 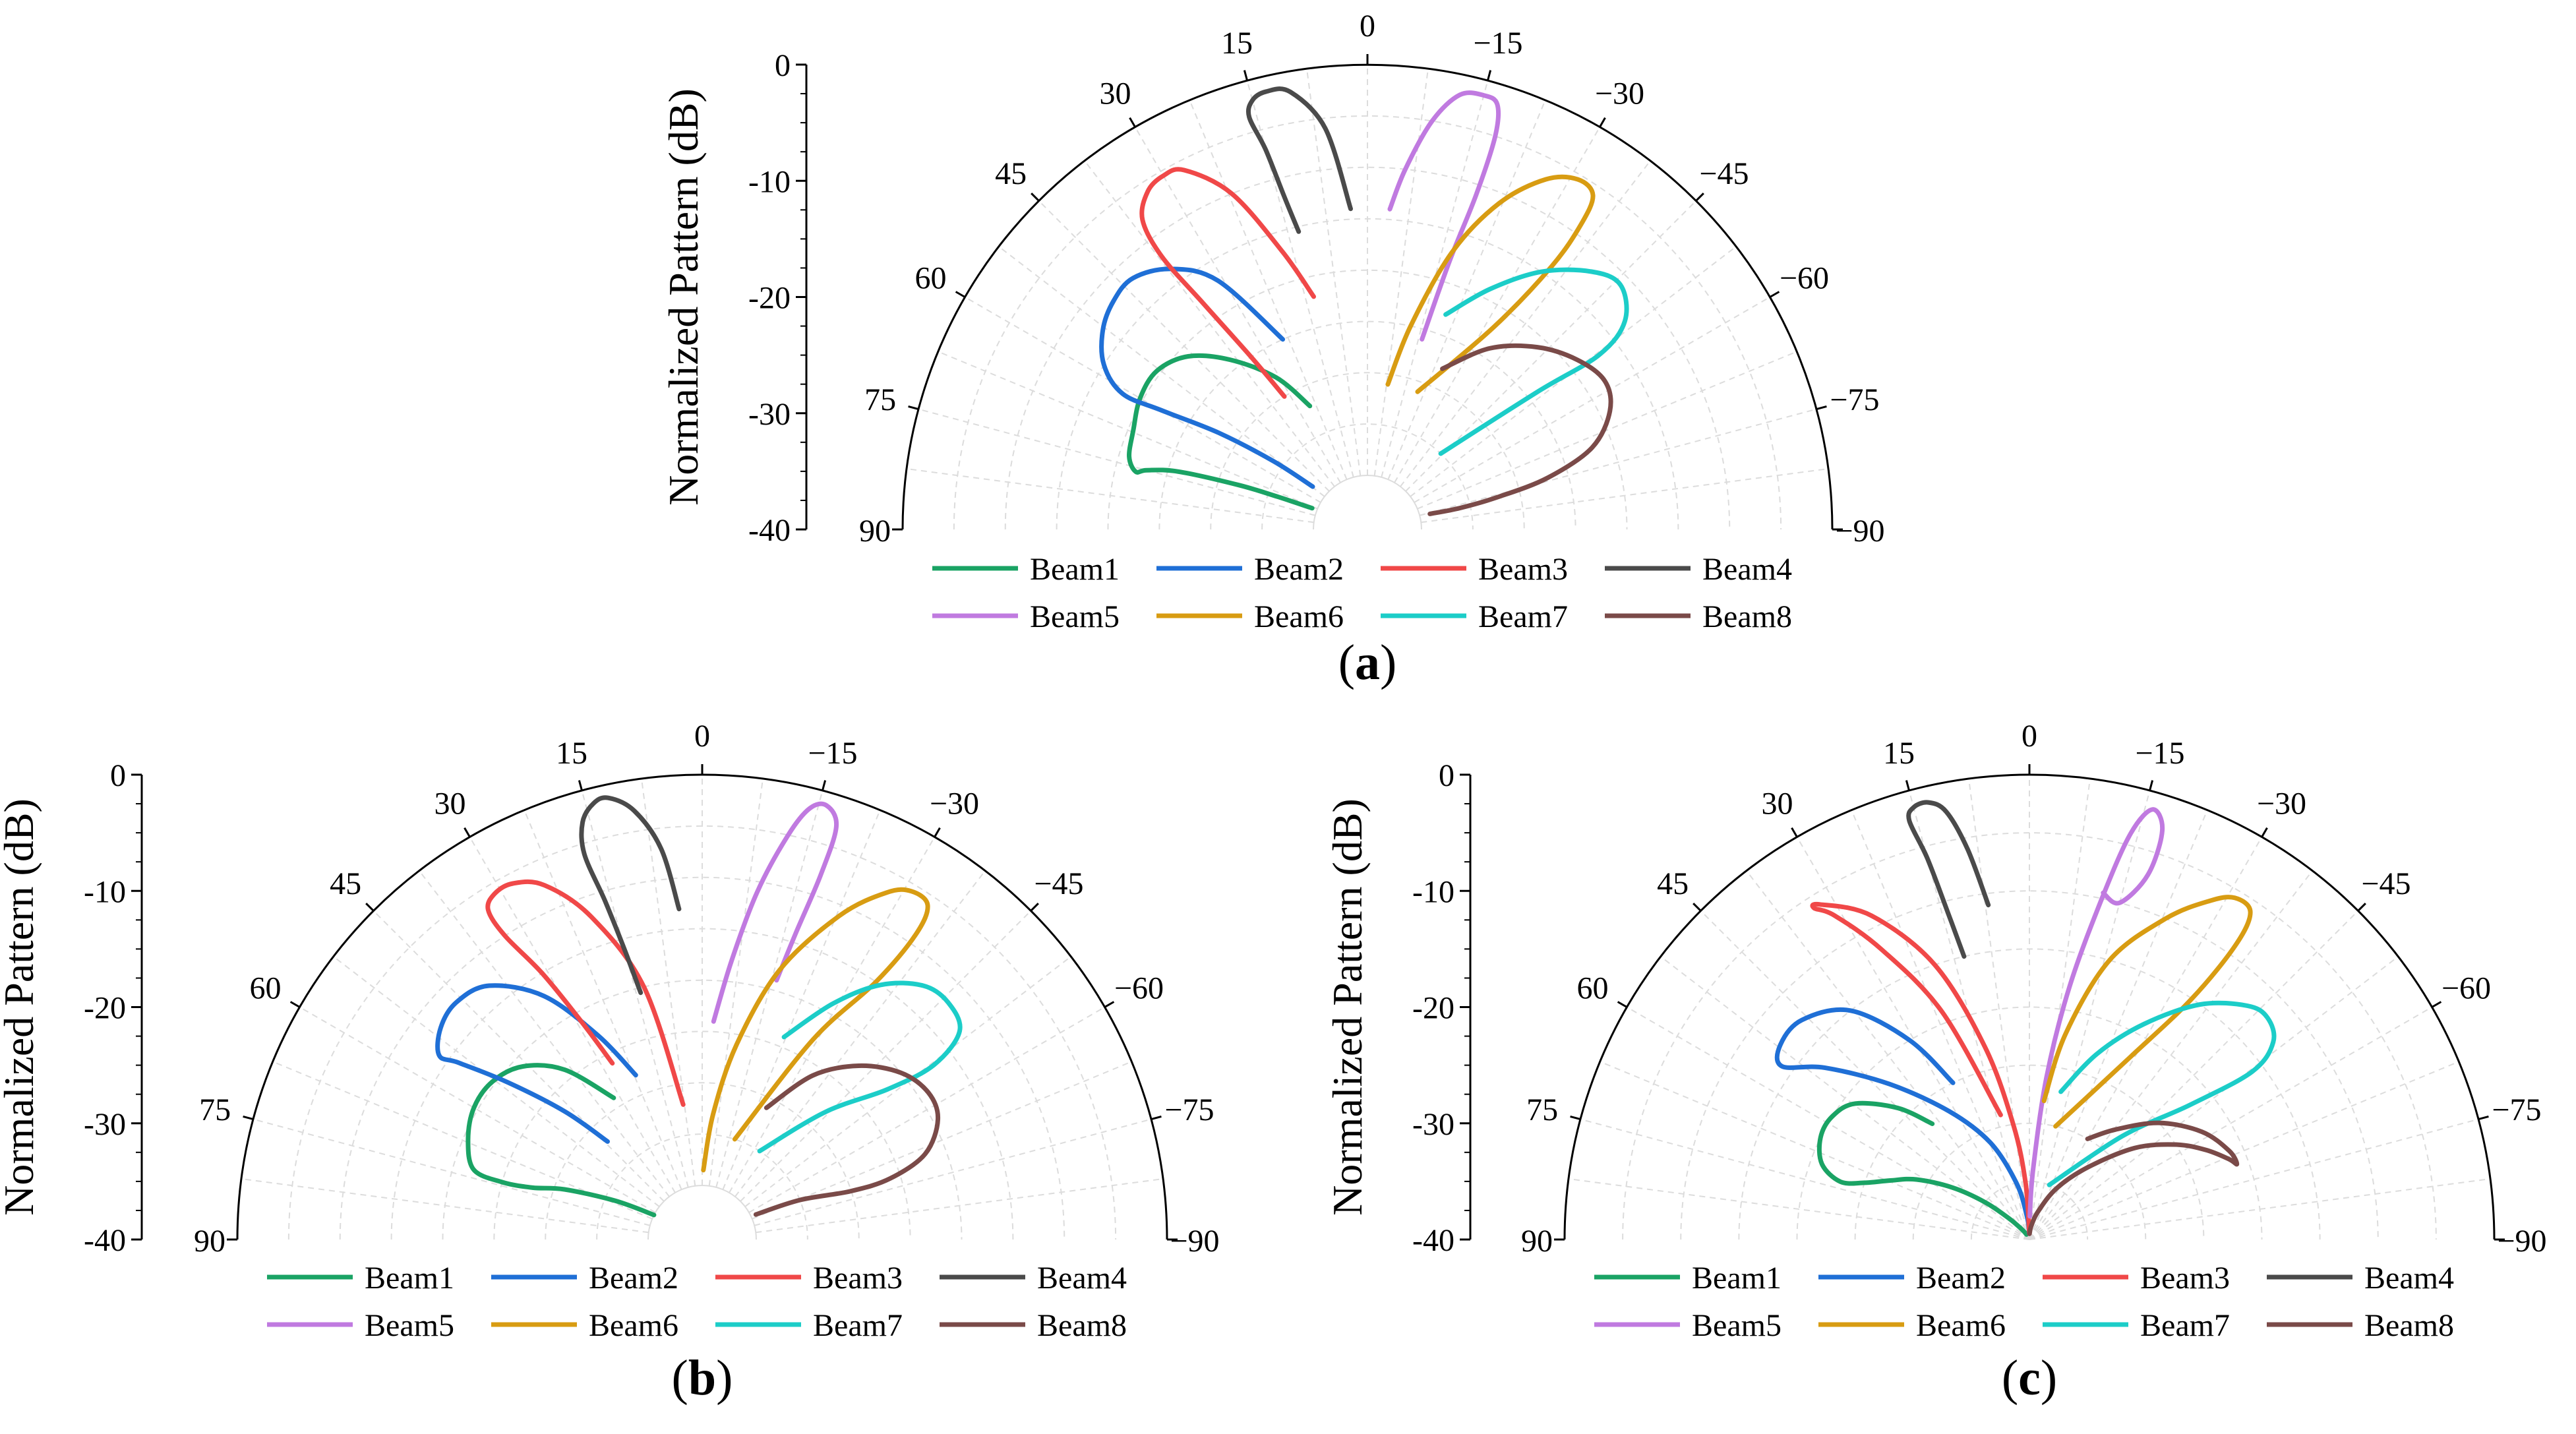 What do you see at coordinates (858, 1325) in the screenshot?
I see `legend-label-beam7: Beam7` at bounding box center [858, 1325].